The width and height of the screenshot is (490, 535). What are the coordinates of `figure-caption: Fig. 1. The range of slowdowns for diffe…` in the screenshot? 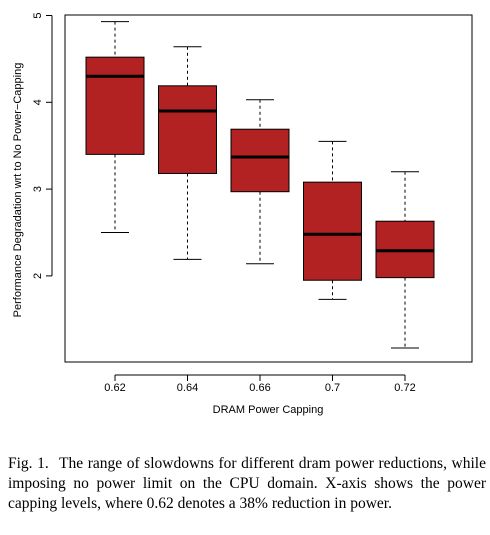 It's located at (247, 484).